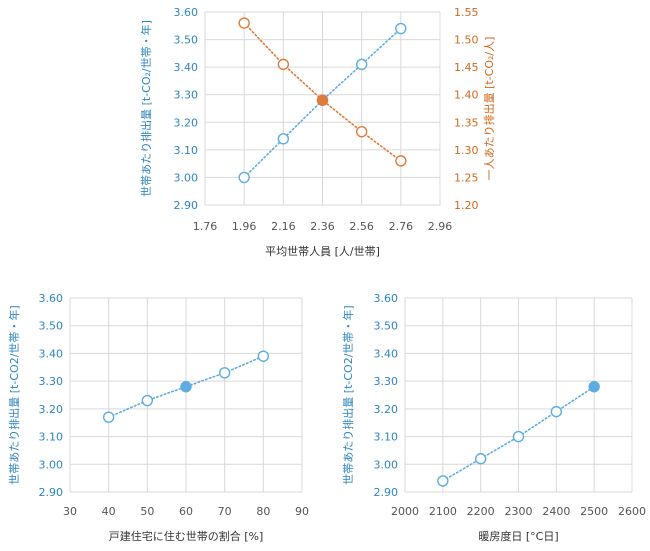 Image resolution: width=650 pixels, height=551 pixels. What do you see at coordinates (466, 122) in the screenshot?
I see `y2-tick-label: 1.35` at bounding box center [466, 122].